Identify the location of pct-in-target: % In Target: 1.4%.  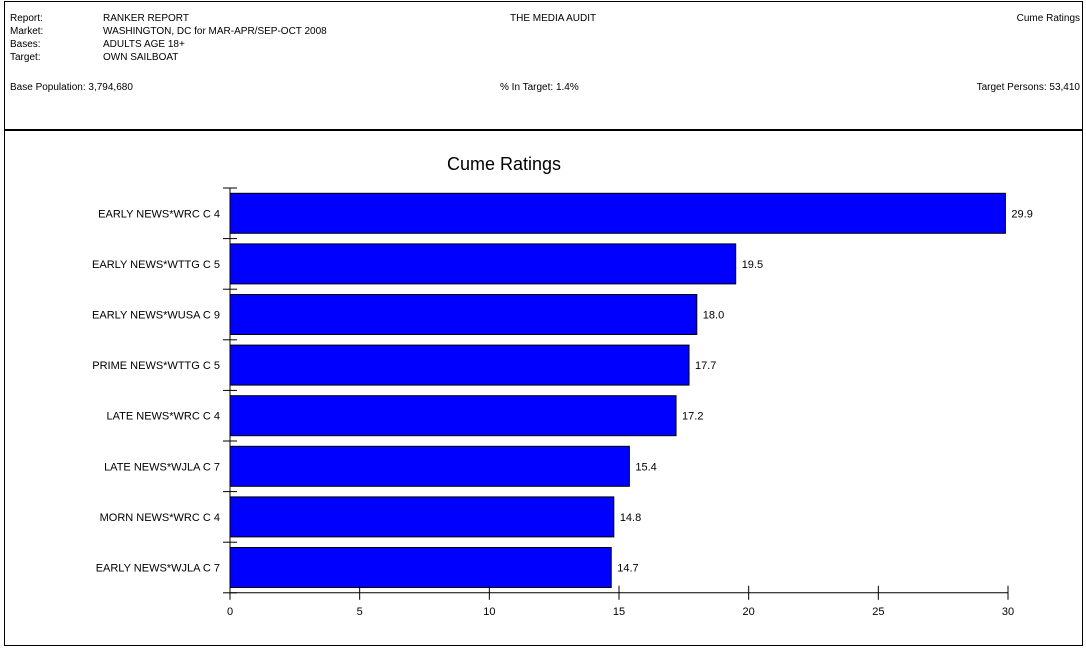
(539, 87).